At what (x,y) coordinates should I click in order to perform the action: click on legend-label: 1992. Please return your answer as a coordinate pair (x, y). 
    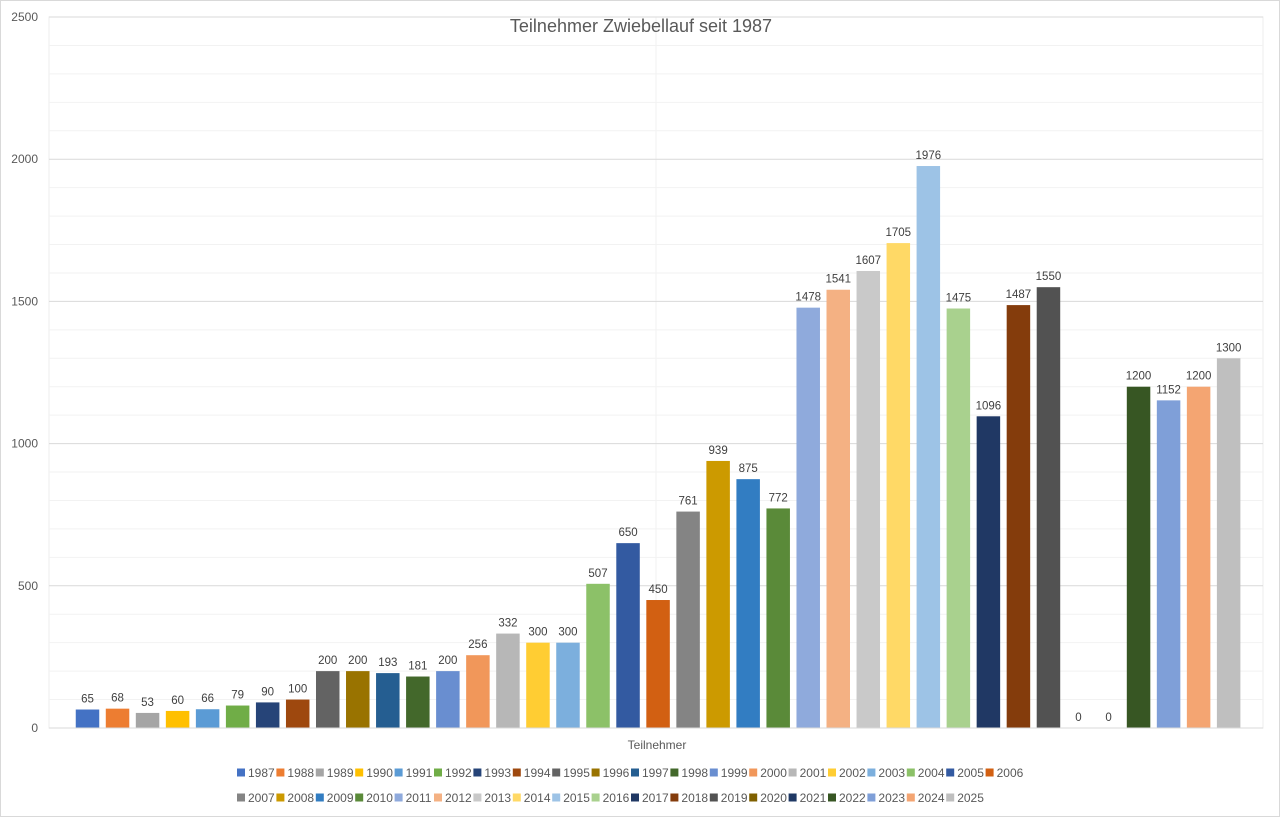
    Looking at the image, I should click on (458, 773).